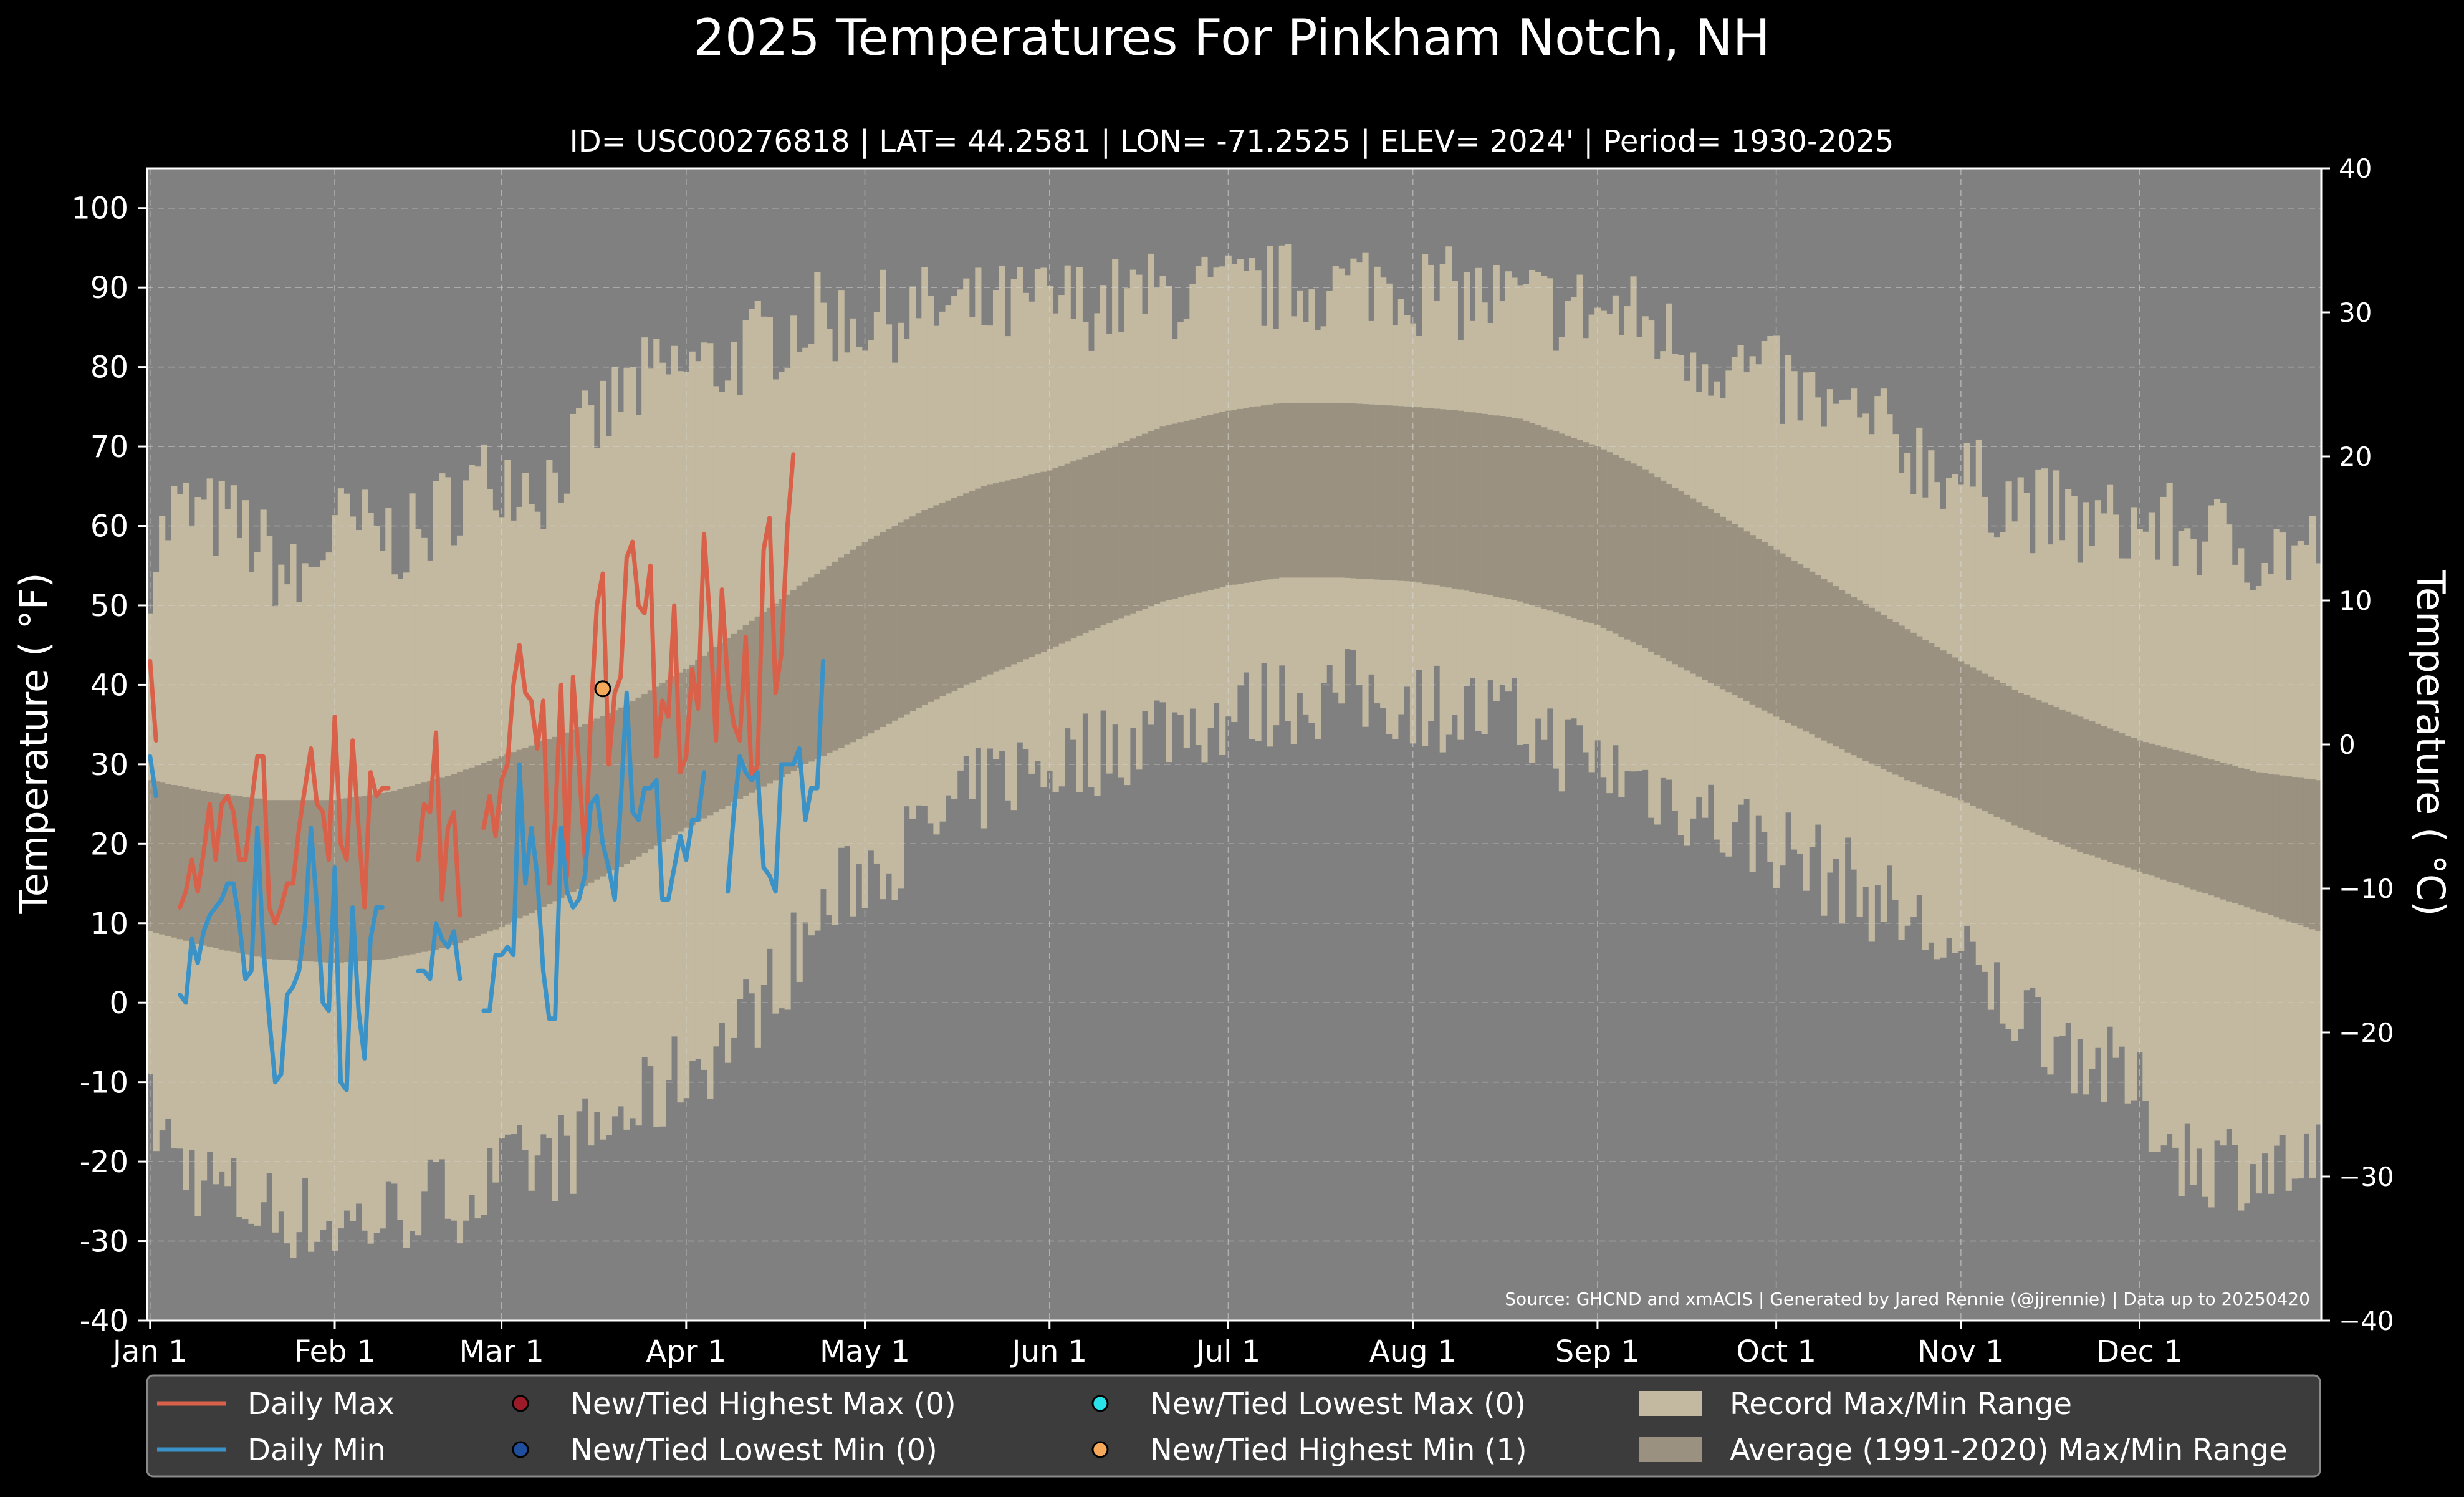 This screenshot has width=2464, height=1497. Describe the element at coordinates (602, 689) in the screenshot. I see `record-markers` at that location.